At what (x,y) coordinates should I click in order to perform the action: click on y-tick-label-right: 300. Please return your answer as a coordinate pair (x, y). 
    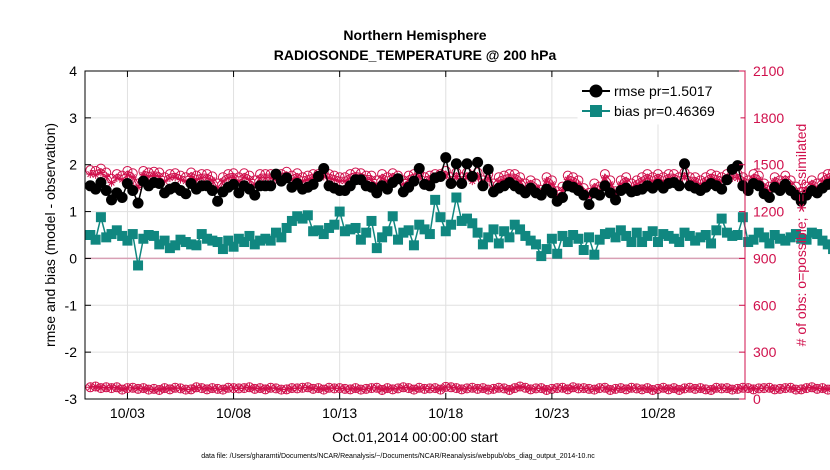
    Looking at the image, I should click on (765, 352).